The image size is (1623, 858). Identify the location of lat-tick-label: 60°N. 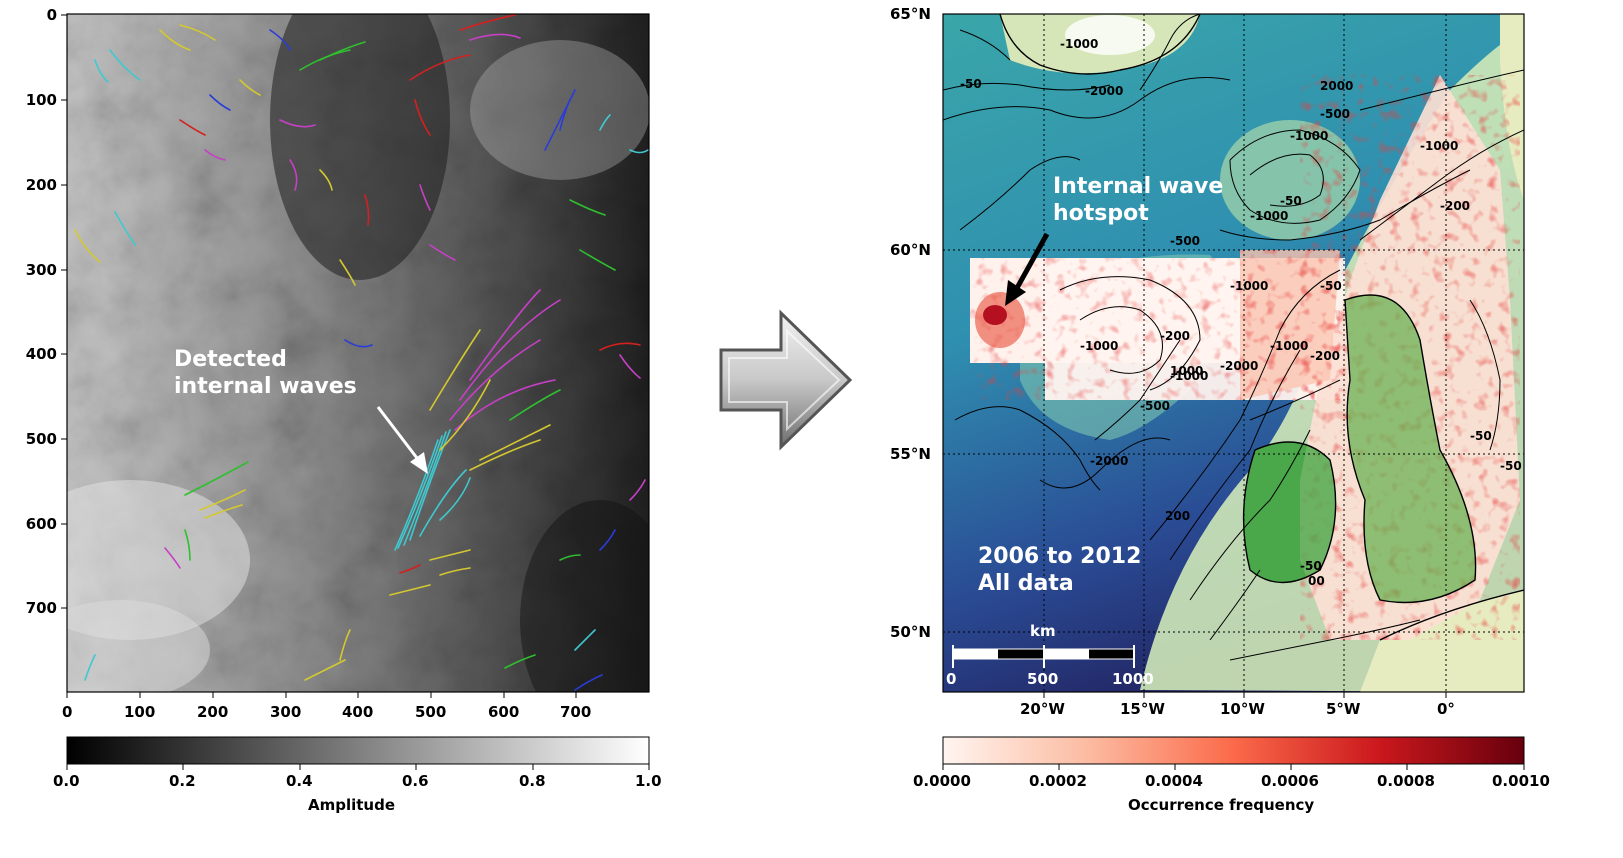
(910, 250).